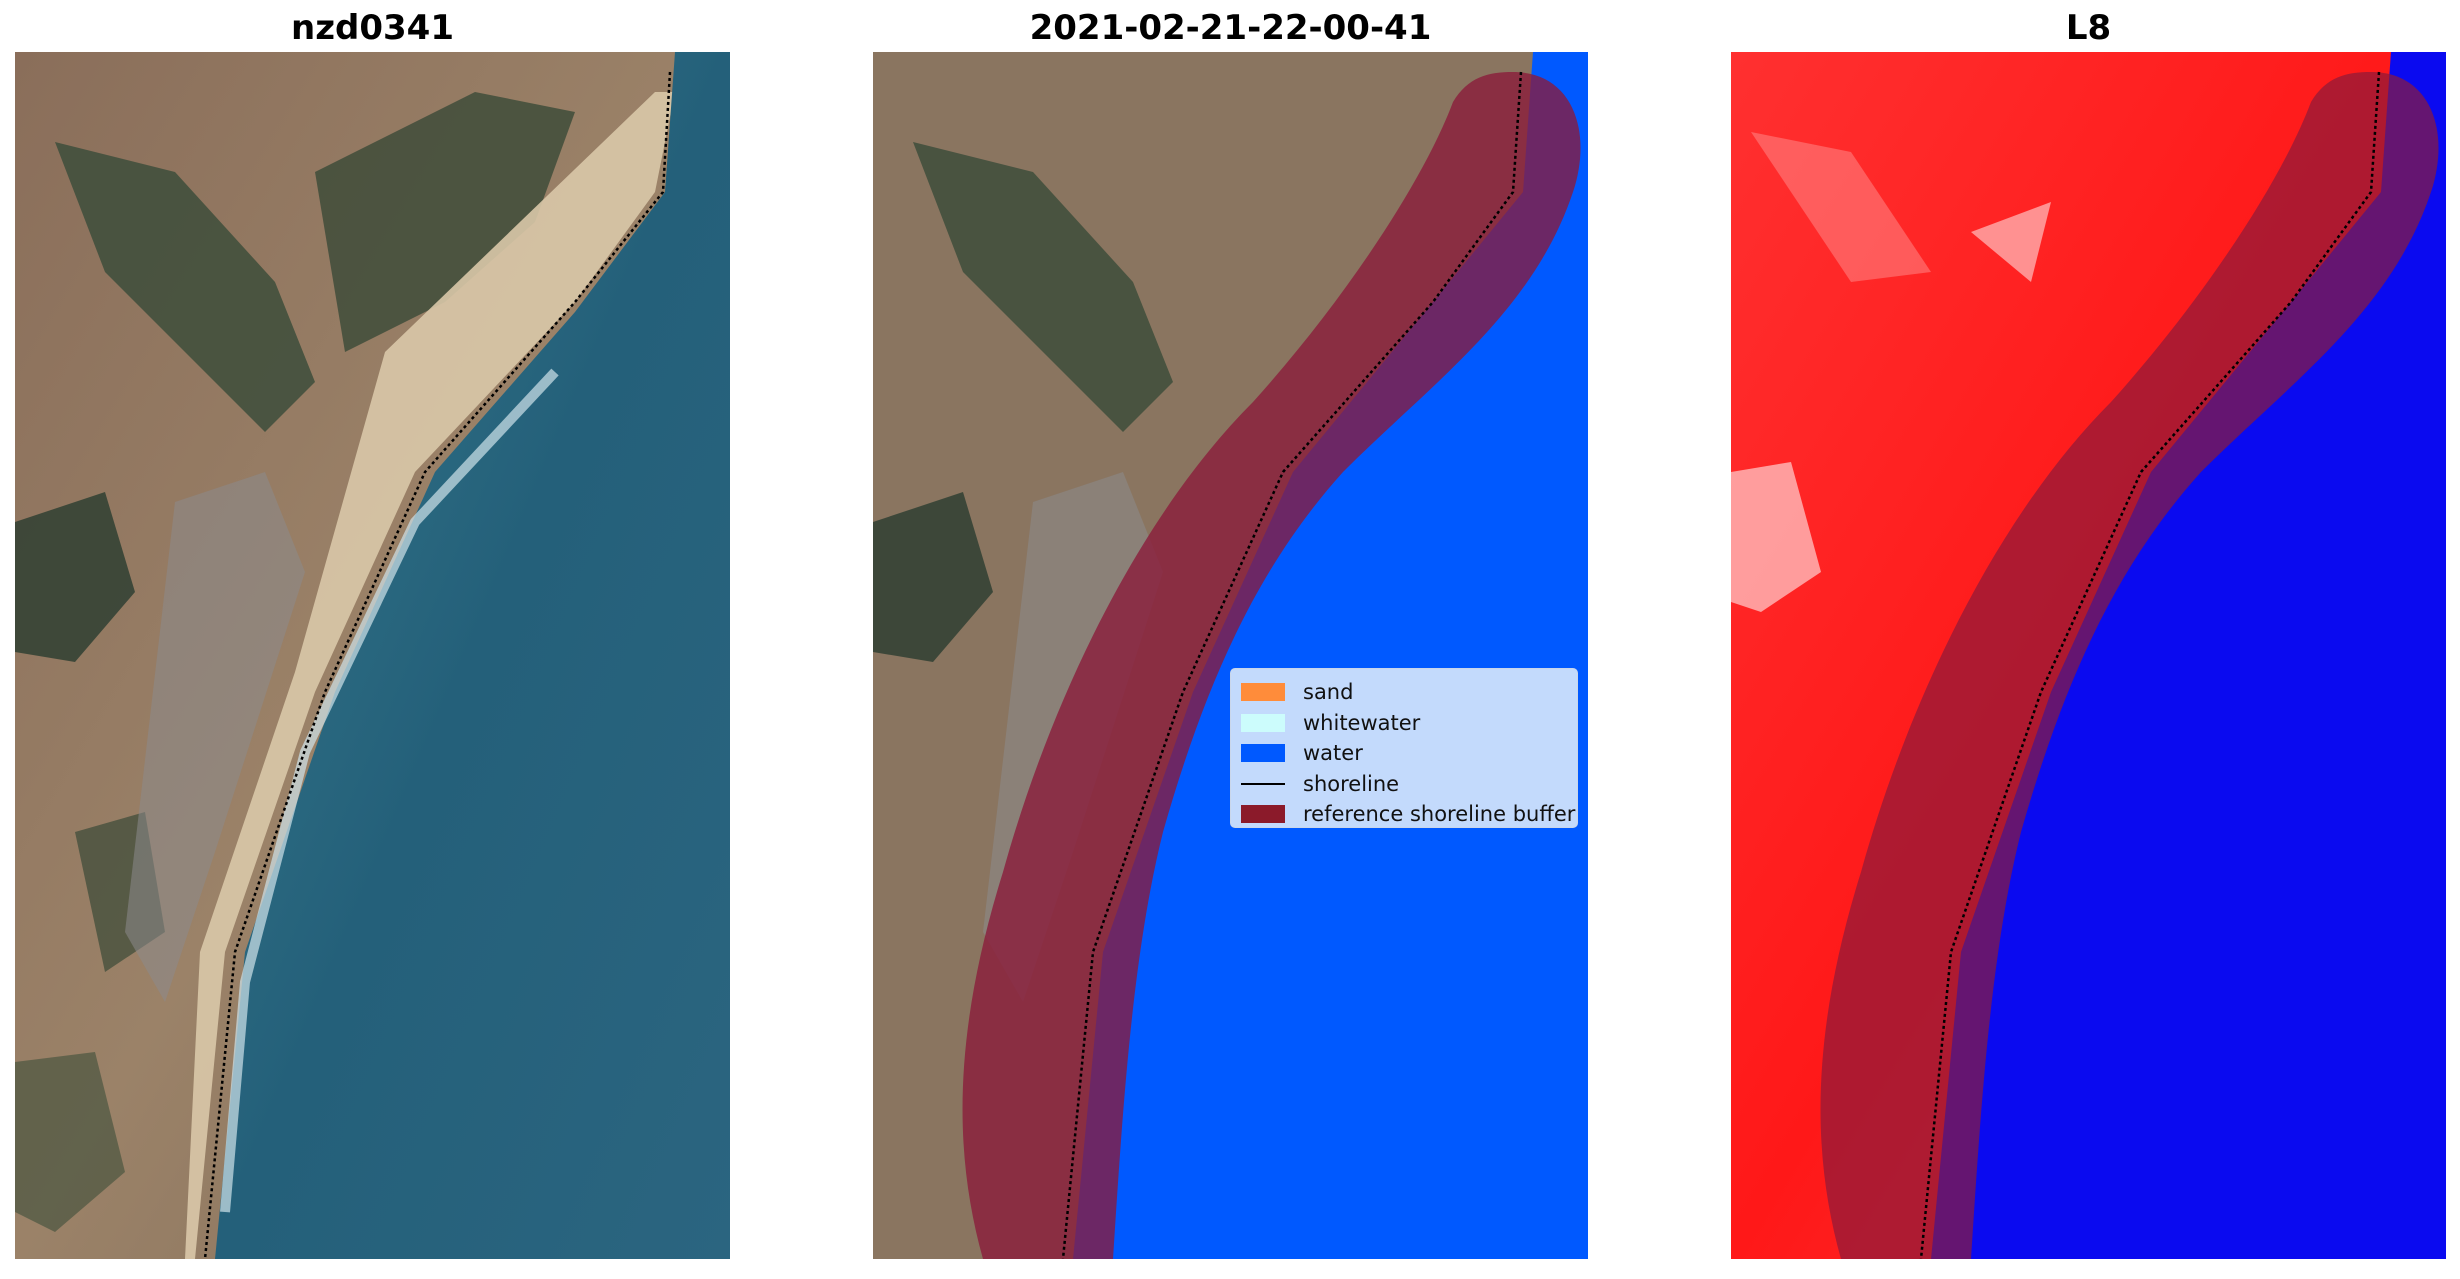 This screenshot has width=2460, height=1279. I want to click on legend-label: shoreline, so click(1351, 783).